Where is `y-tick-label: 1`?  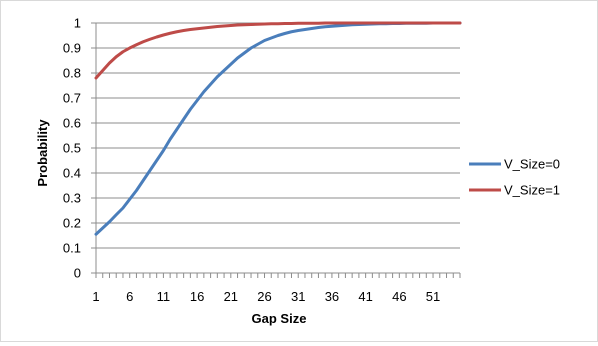
y-tick-label: 1 is located at coordinates (77, 23).